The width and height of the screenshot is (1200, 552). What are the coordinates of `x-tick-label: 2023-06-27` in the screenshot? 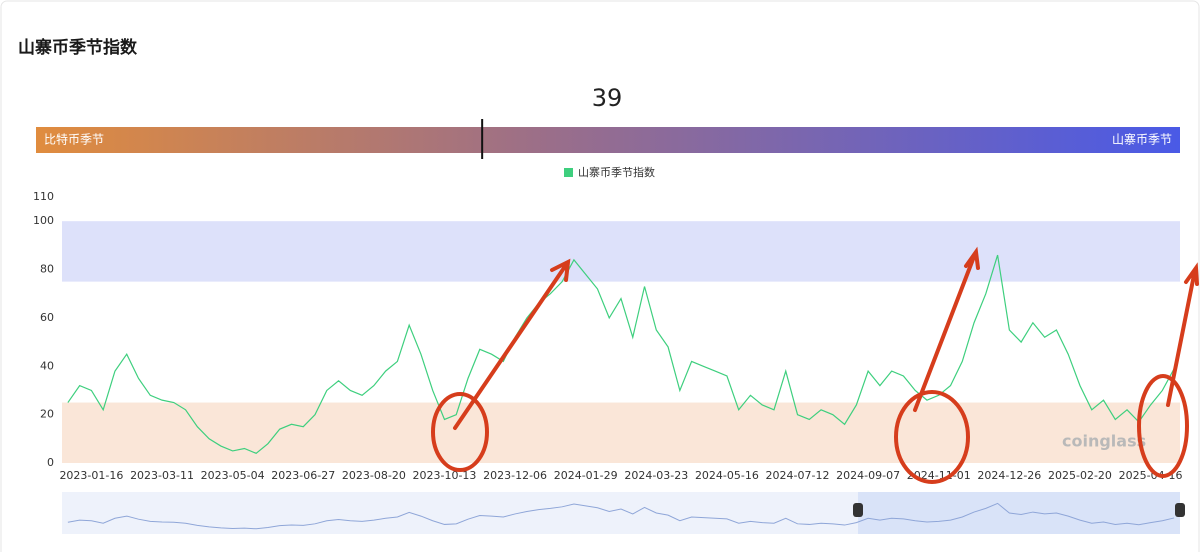 It's located at (303, 475).